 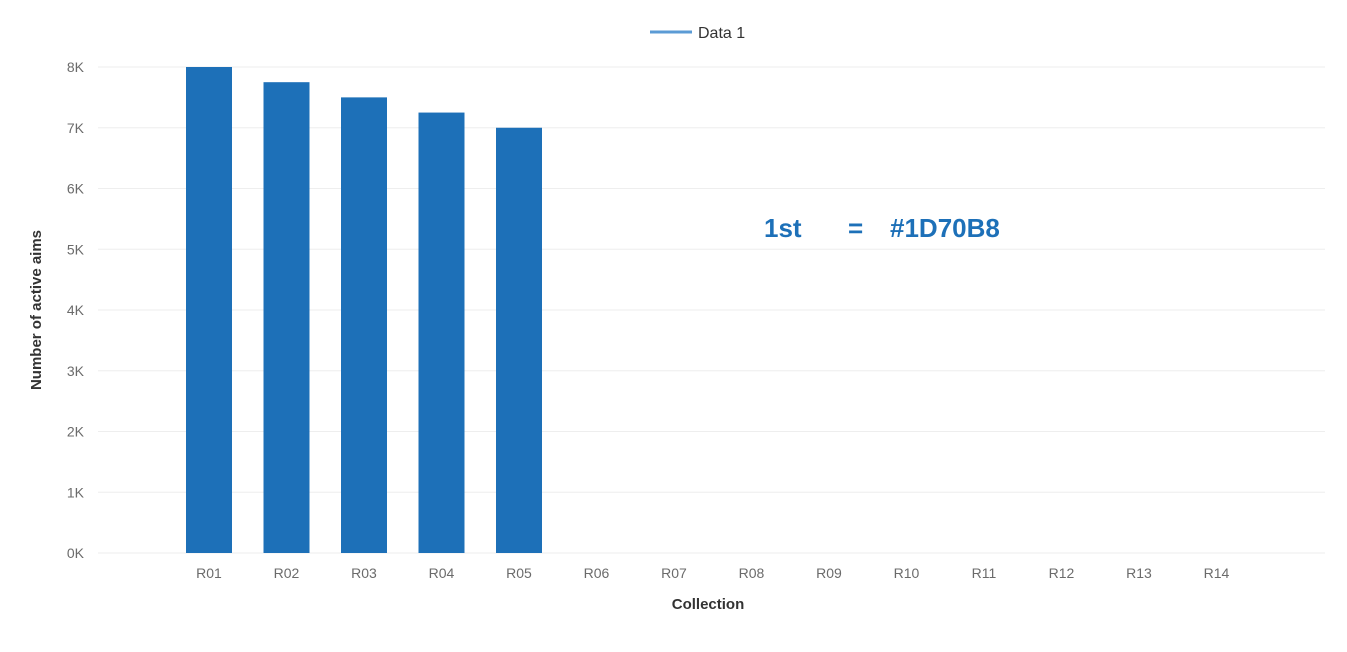 I want to click on y-tick-label: 4K, so click(x=76, y=310).